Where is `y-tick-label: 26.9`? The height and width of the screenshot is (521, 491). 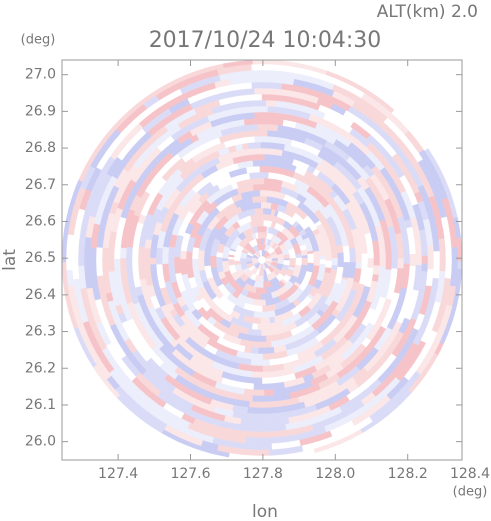 y-tick-label: 26.9 is located at coordinates (40, 111).